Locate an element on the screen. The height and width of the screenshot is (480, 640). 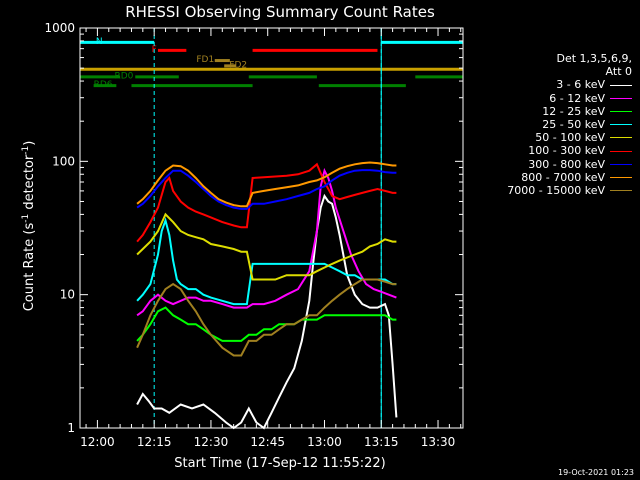
series-line-6-12-kev is located at coordinates (266, 242).